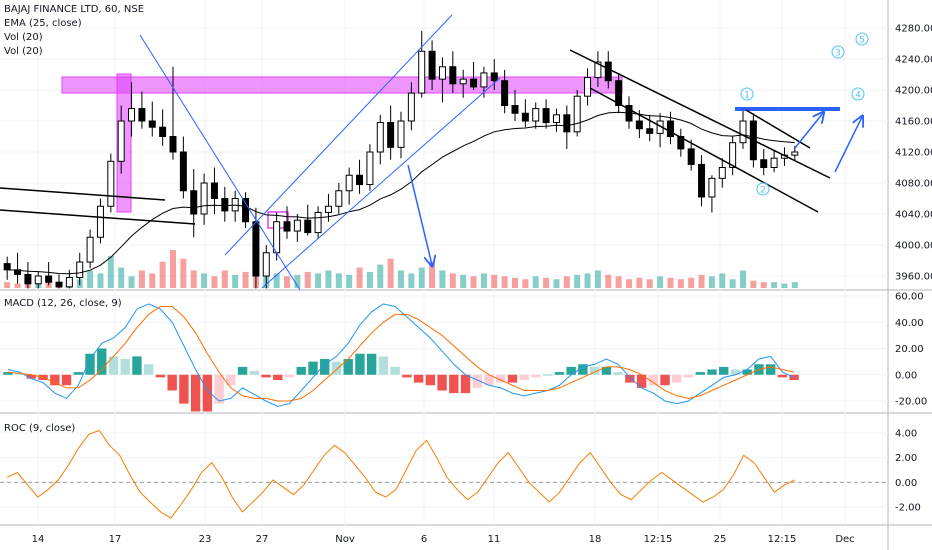 Image resolution: width=932 pixels, height=550 pixels. Describe the element at coordinates (38, 539) in the screenshot. I see `time-tick-label: 14` at that location.